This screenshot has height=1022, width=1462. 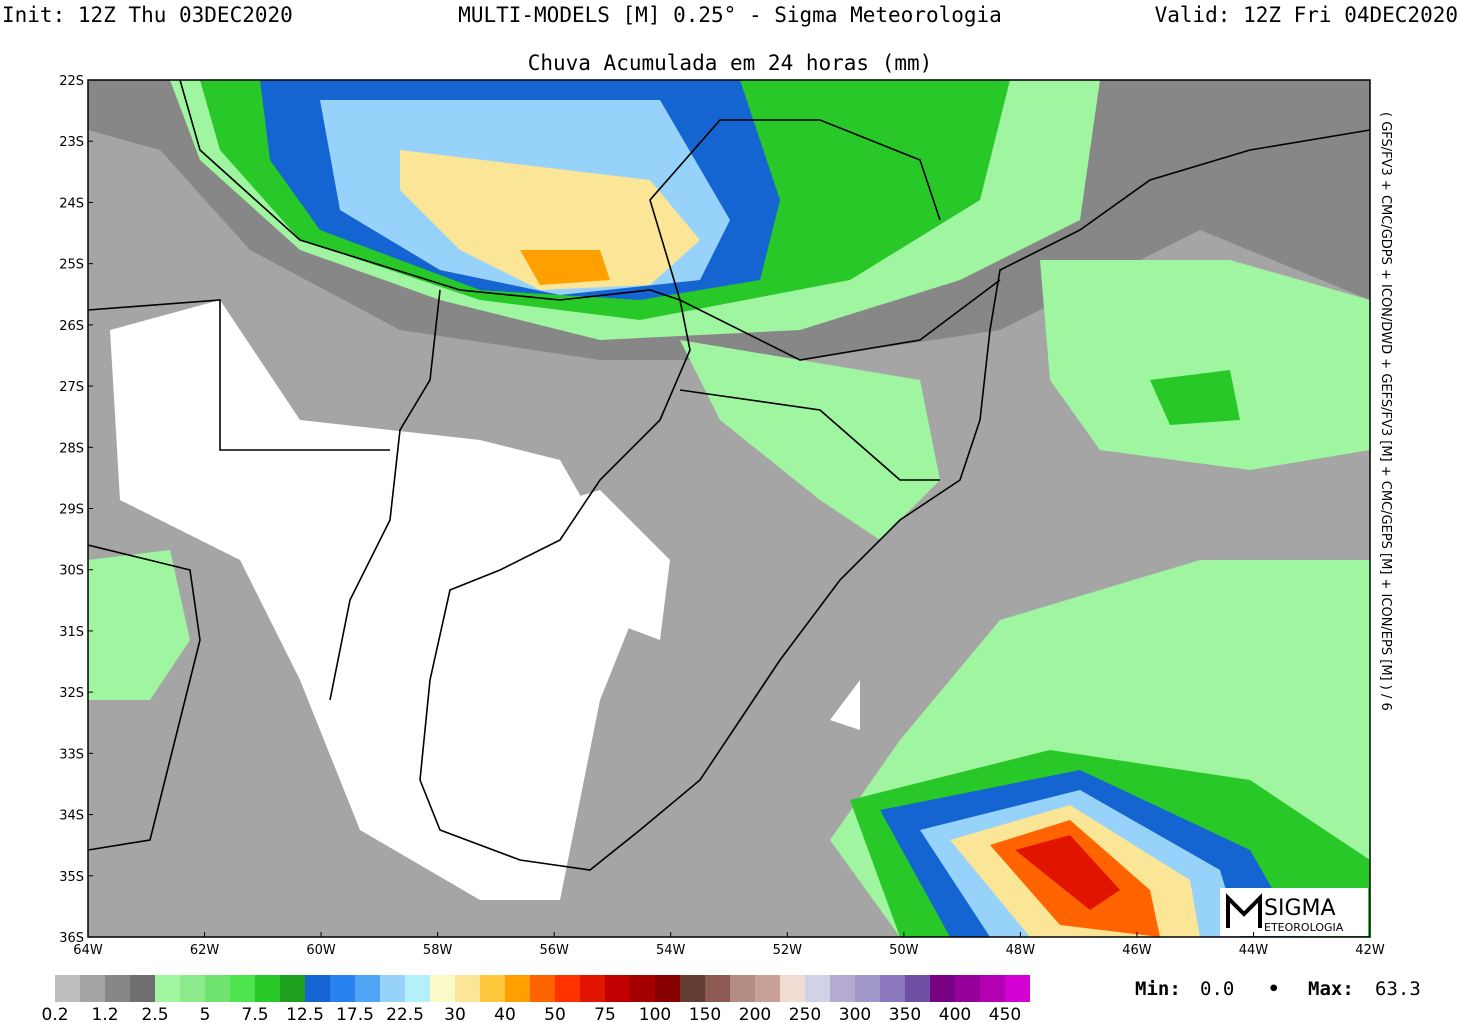 I want to click on lat-label: 23S, so click(x=71, y=142).